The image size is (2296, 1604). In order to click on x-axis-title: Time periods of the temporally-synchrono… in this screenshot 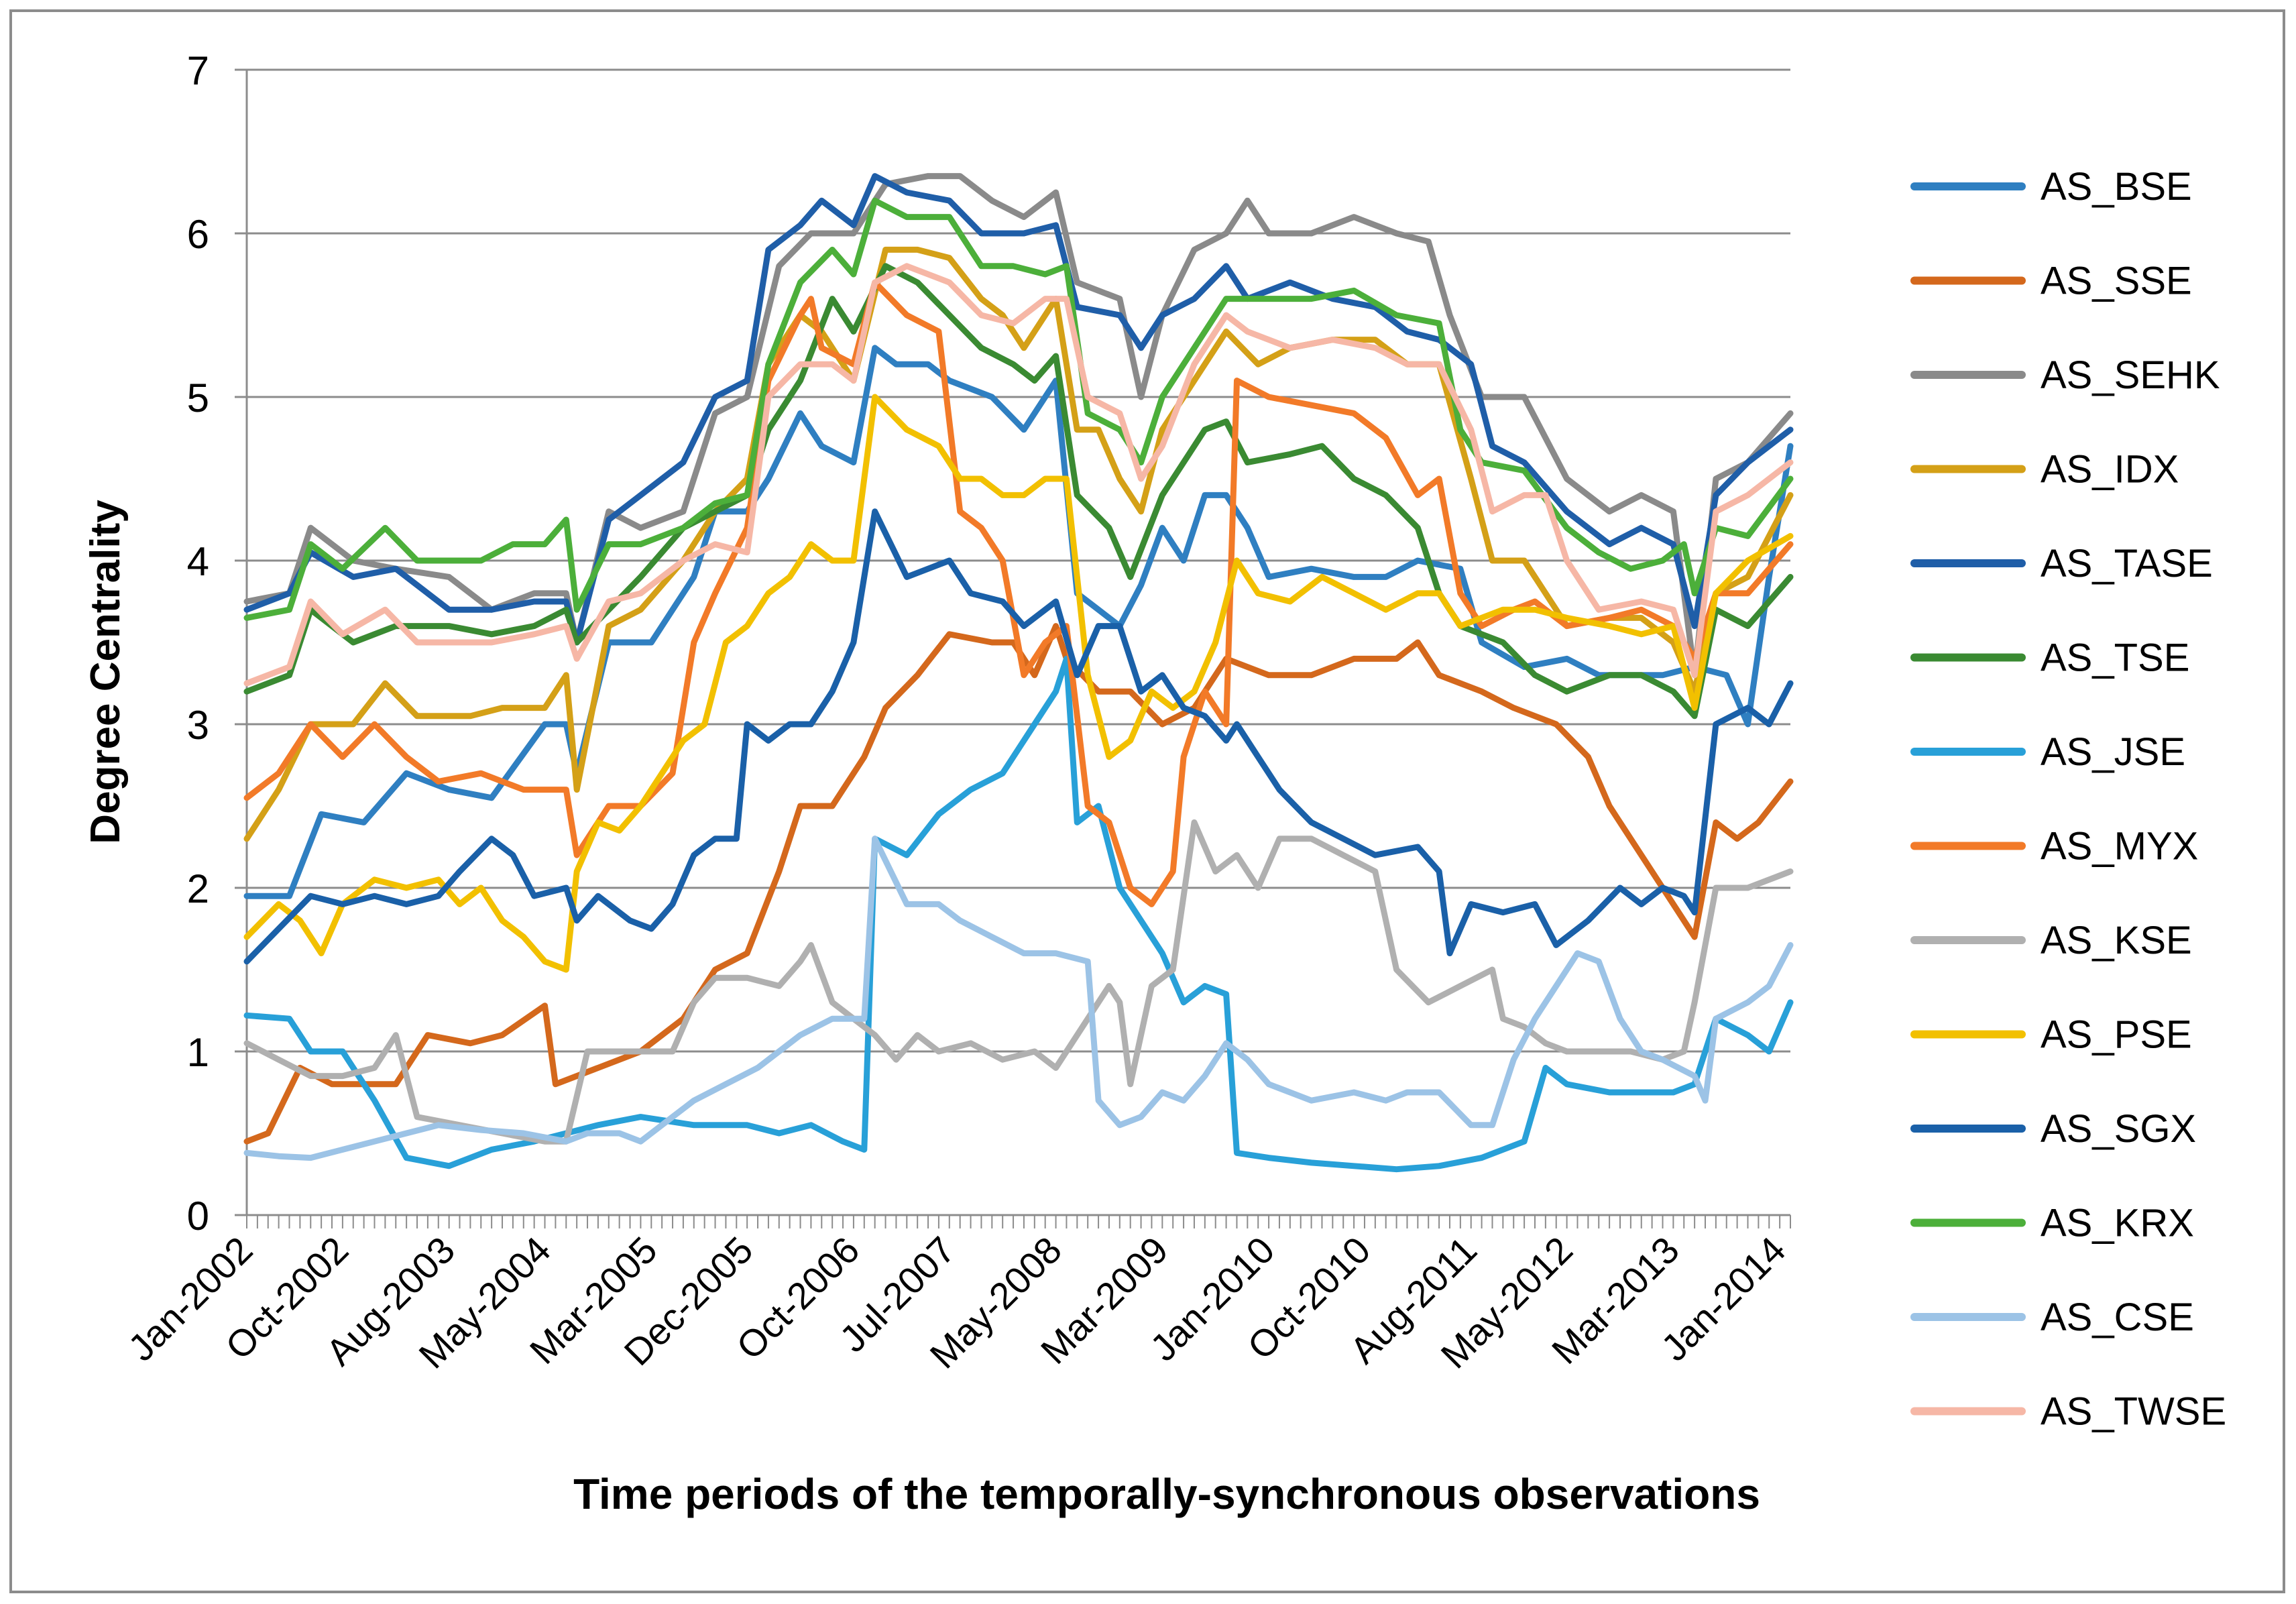, I will do `click(1167, 1494)`.